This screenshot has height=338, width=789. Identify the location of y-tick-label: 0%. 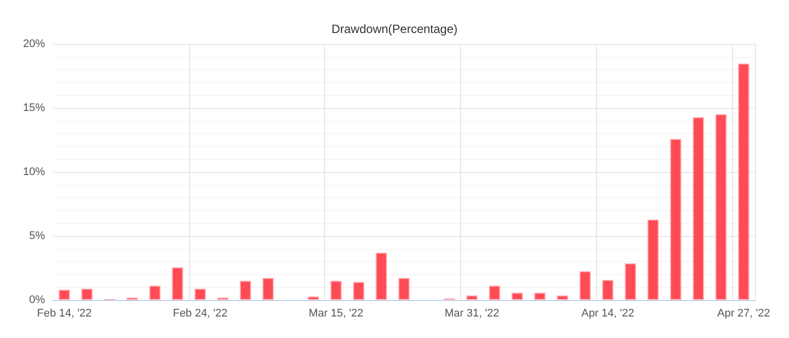
(37, 300).